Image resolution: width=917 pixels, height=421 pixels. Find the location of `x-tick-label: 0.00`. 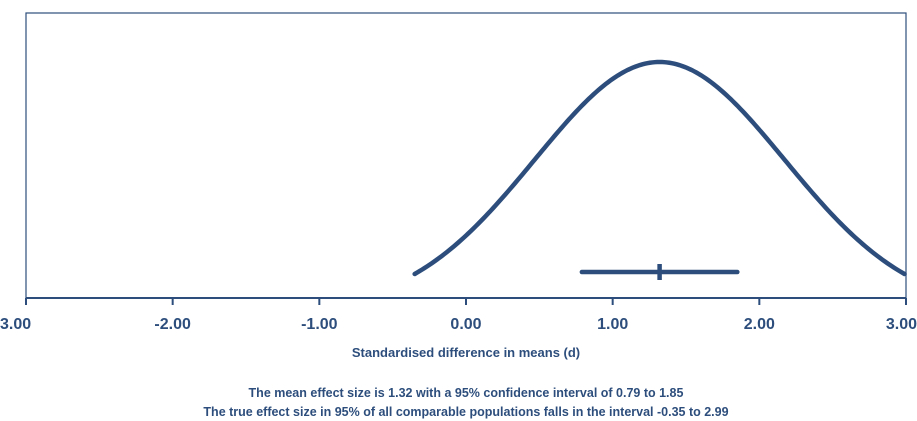

x-tick-label: 0.00 is located at coordinates (465, 324).